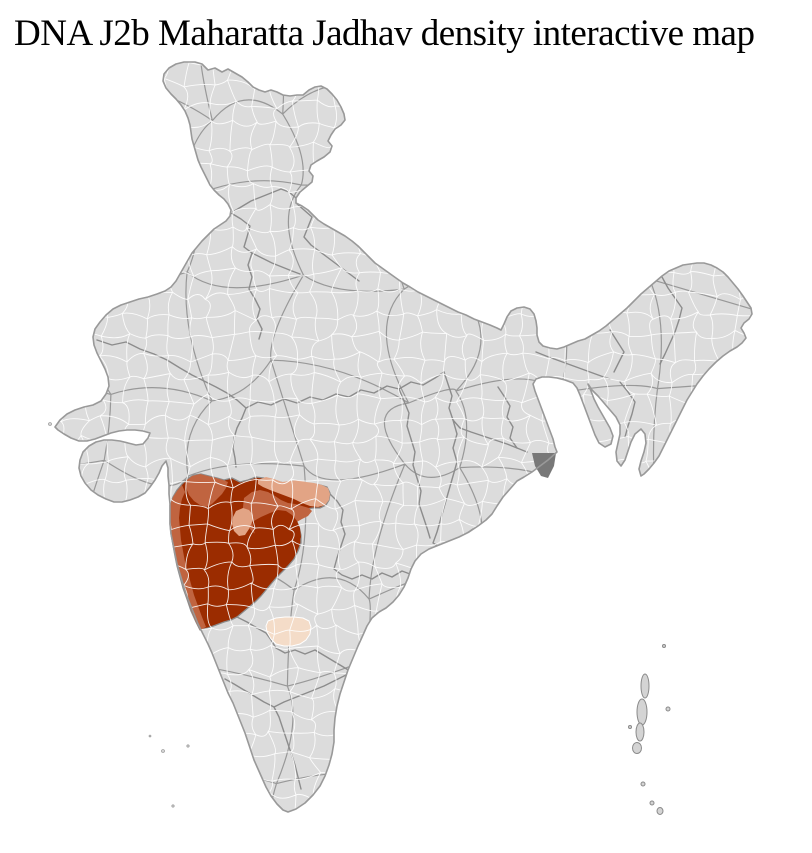 The height and width of the screenshot is (853, 812). Describe the element at coordinates (242, 522) in the screenshot. I see `district-low-center` at that location.